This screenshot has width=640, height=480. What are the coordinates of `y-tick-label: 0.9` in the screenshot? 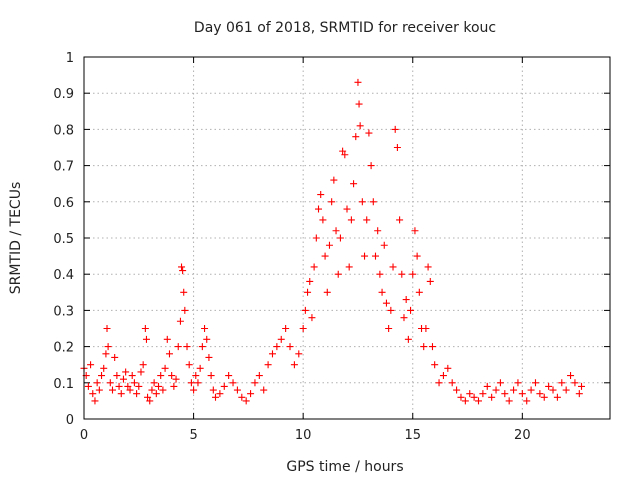 It's located at (63, 94).